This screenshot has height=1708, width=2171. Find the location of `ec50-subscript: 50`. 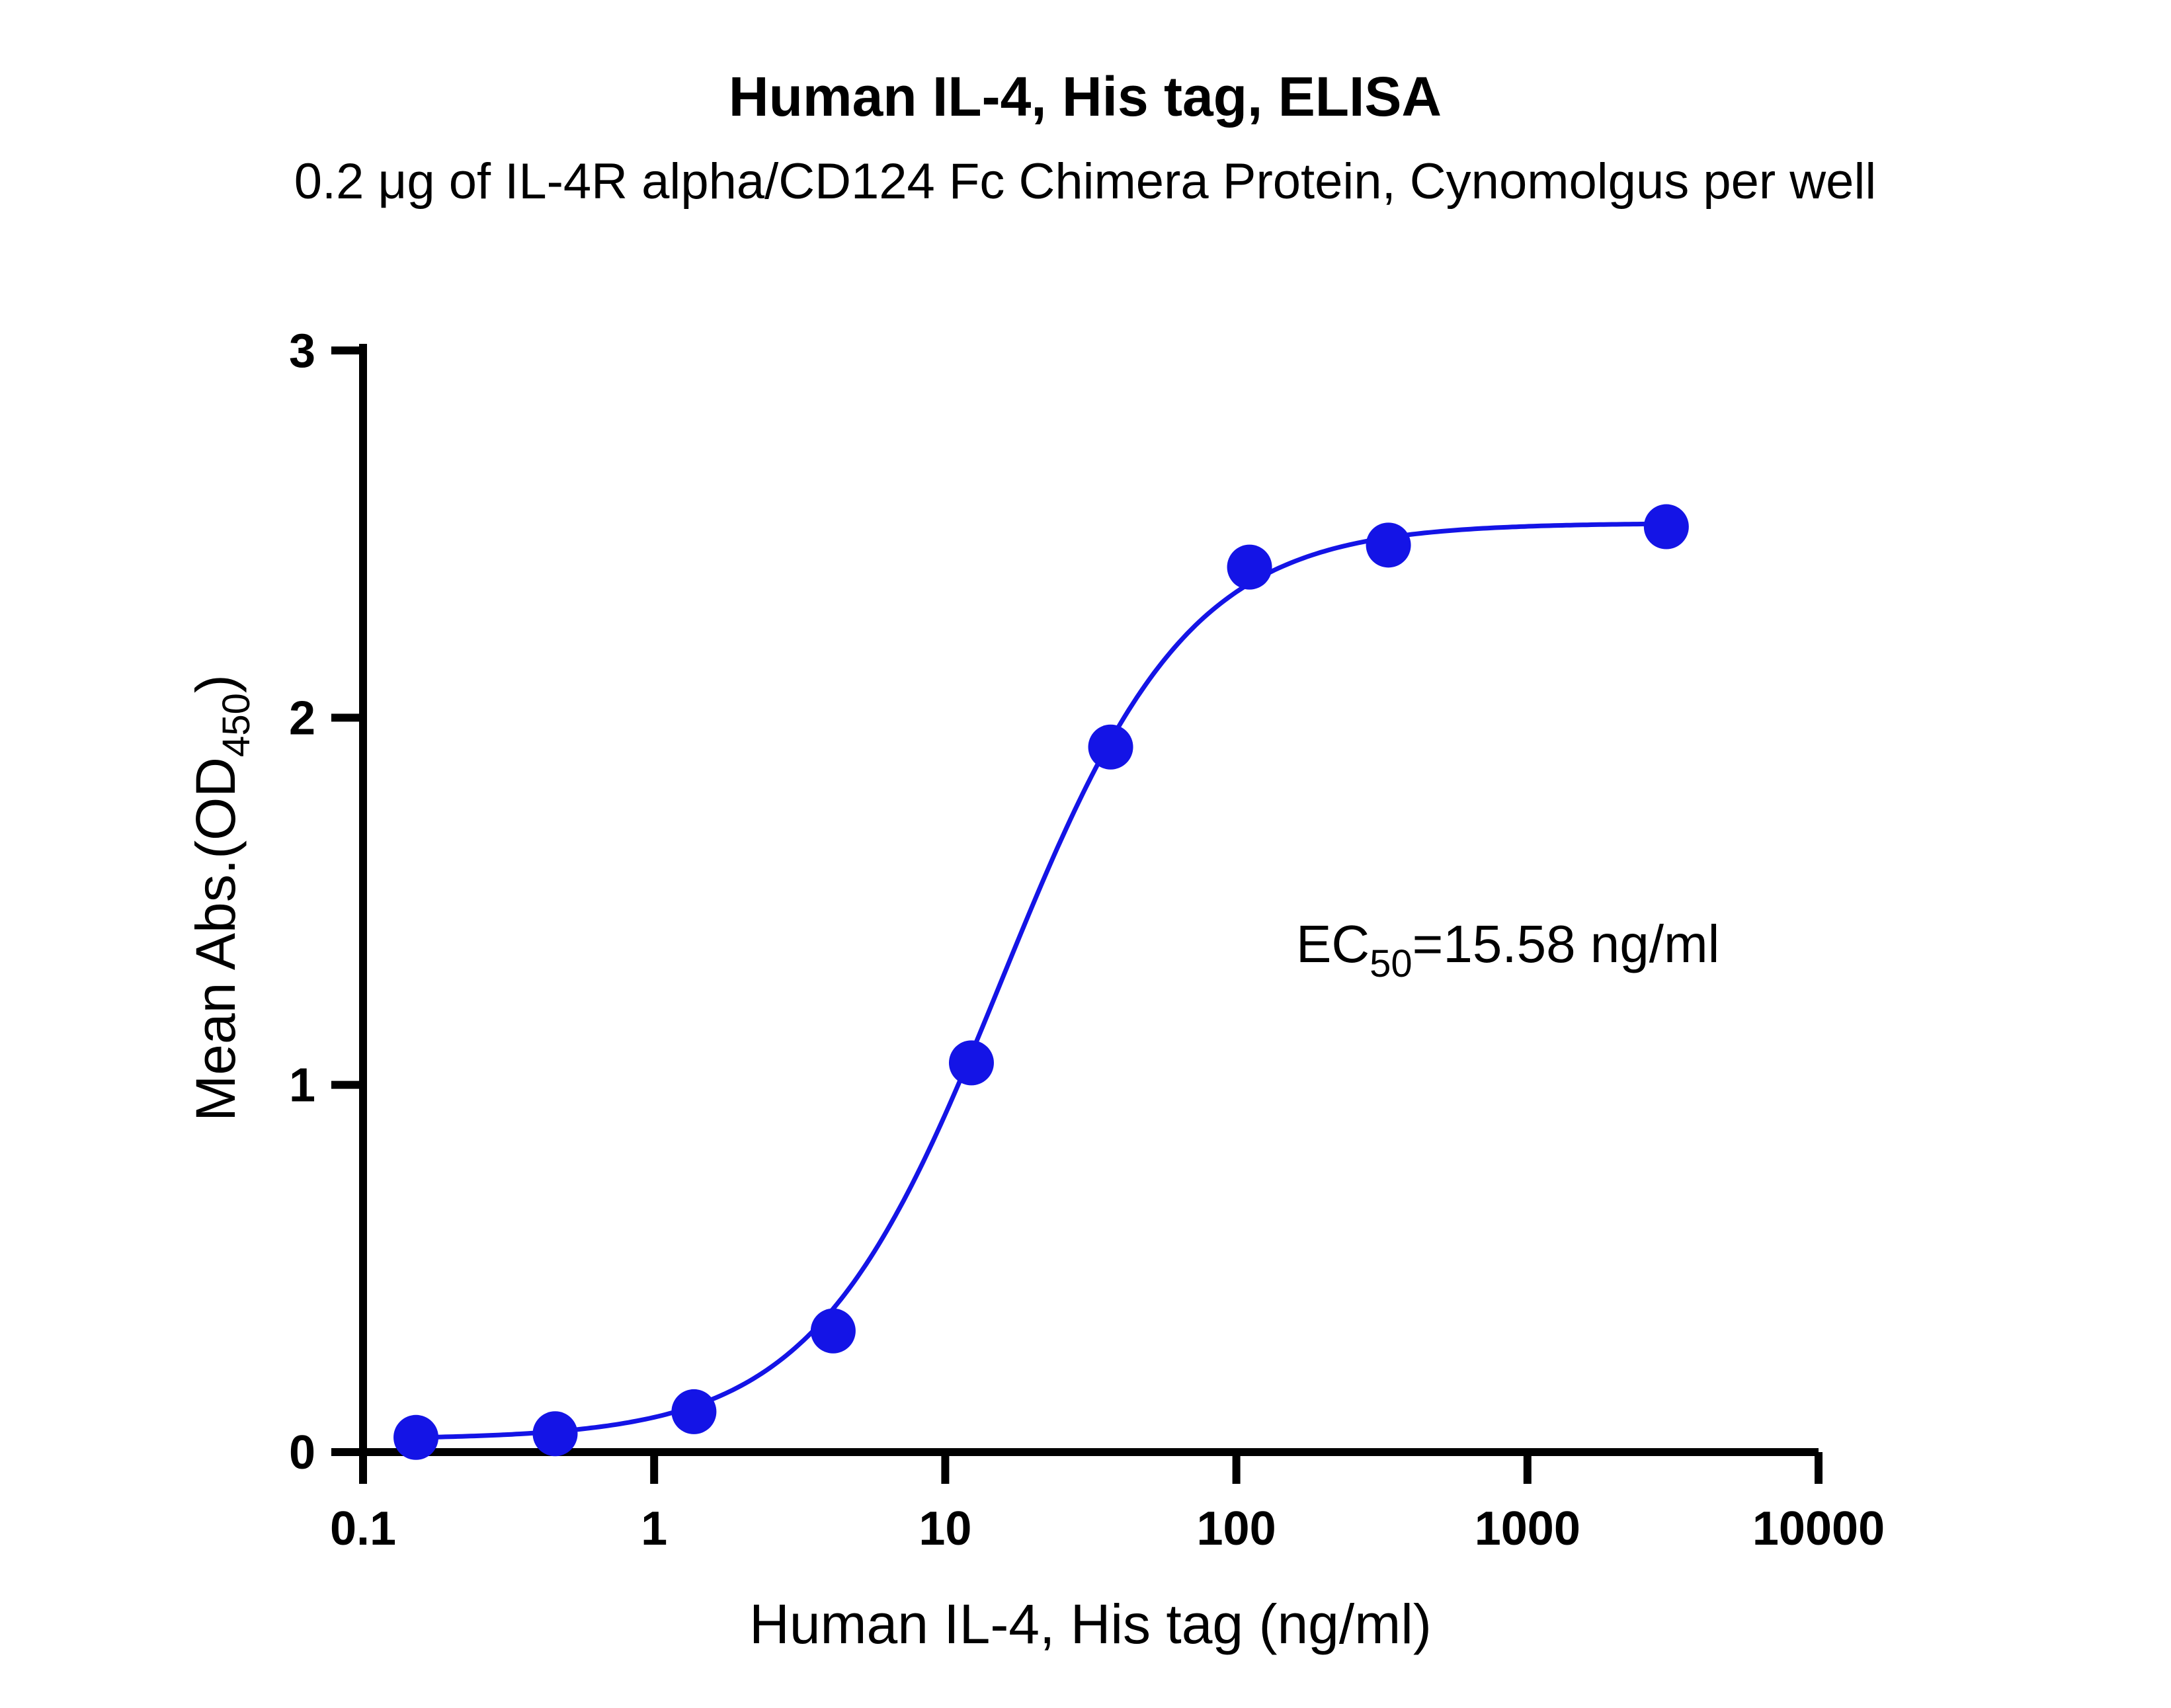

ec50-subscript: 50 is located at coordinates (1391, 964).